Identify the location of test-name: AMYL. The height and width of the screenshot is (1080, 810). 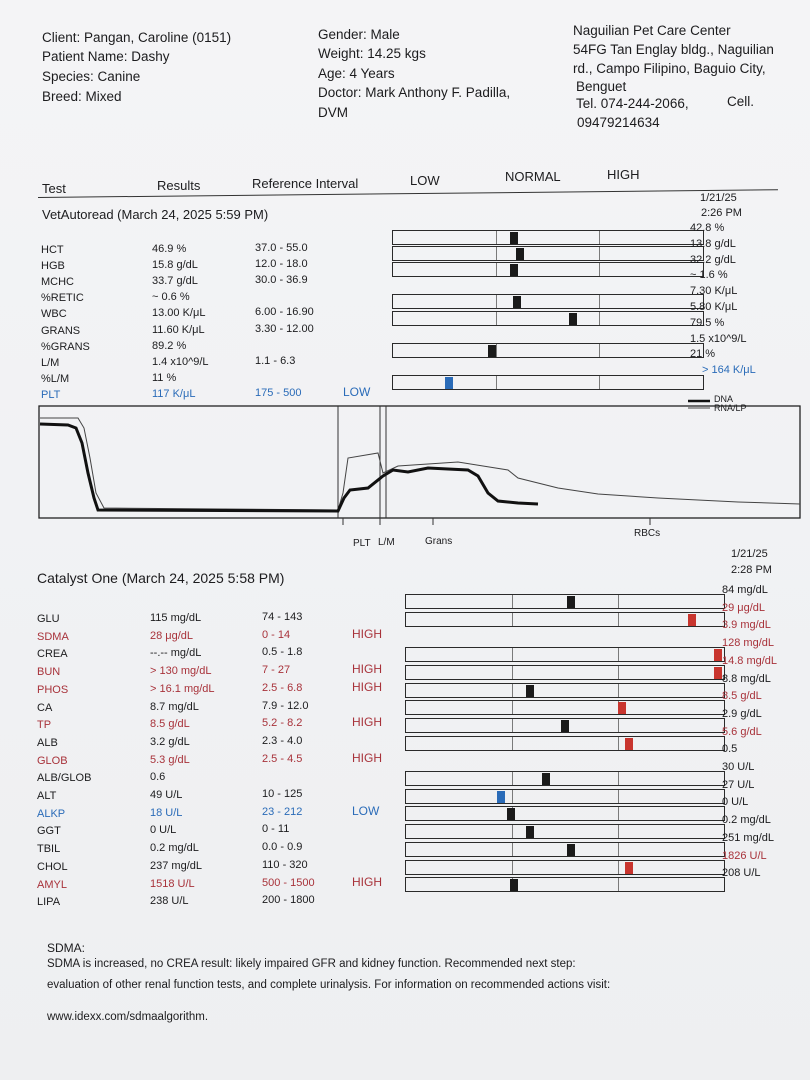
(52, 884).